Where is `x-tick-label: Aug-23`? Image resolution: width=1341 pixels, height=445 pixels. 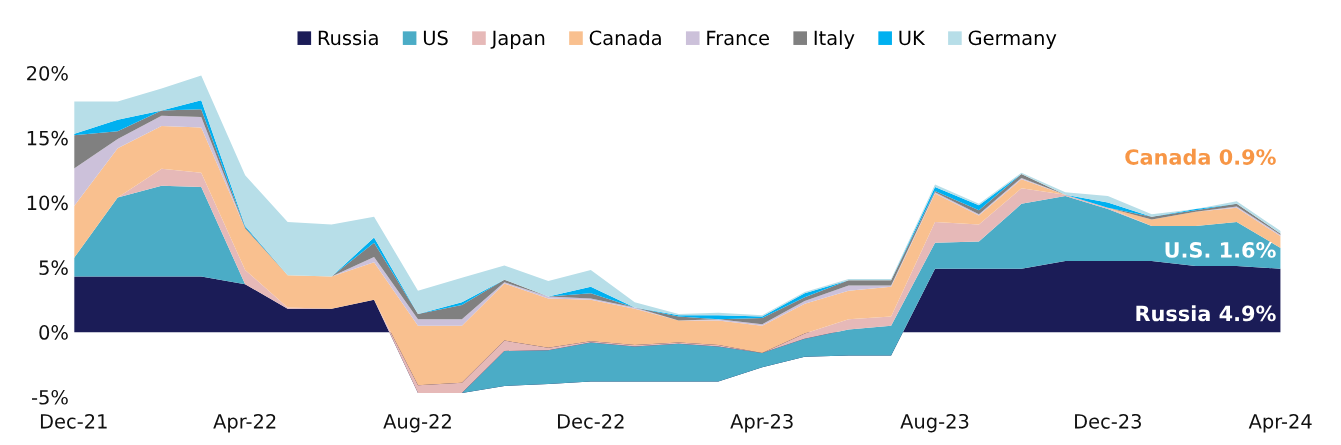
x-tick-label: Aug-23 is located at coordinates (934, 423).